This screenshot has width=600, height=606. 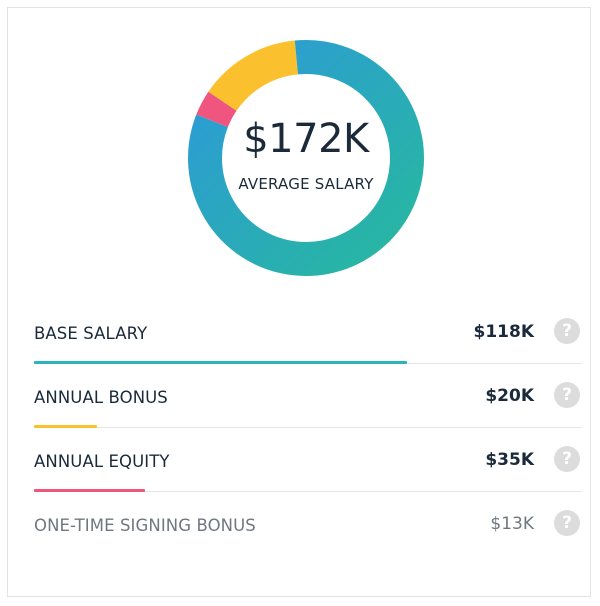 What do you see at coordinates (102, 461) in the screenshot?
I see `annual-equity-label: ANNUAL EQUITY` at bounding box center [102, 461].